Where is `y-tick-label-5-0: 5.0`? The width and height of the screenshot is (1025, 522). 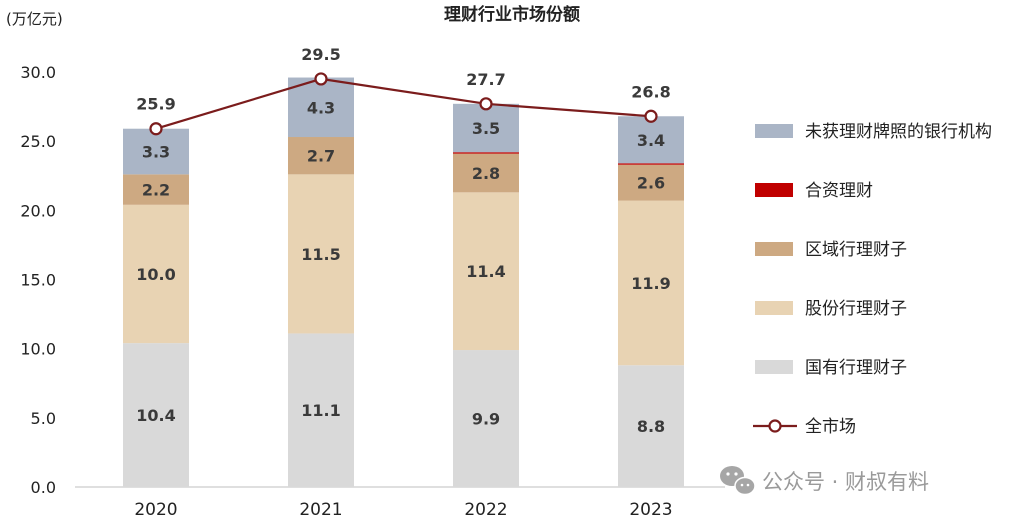
y-tick-label-5-0: 5.0 is located at coordinates (43, 418).